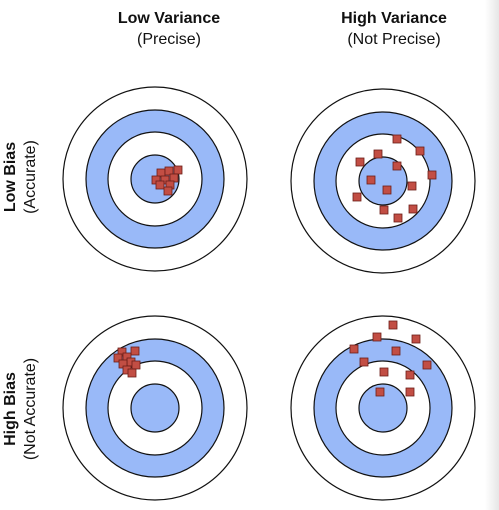 The height and width of the screenshot is (510, 499). I want to click on column-header-low-variance: Low Variance (Precise), so click(169, 29).